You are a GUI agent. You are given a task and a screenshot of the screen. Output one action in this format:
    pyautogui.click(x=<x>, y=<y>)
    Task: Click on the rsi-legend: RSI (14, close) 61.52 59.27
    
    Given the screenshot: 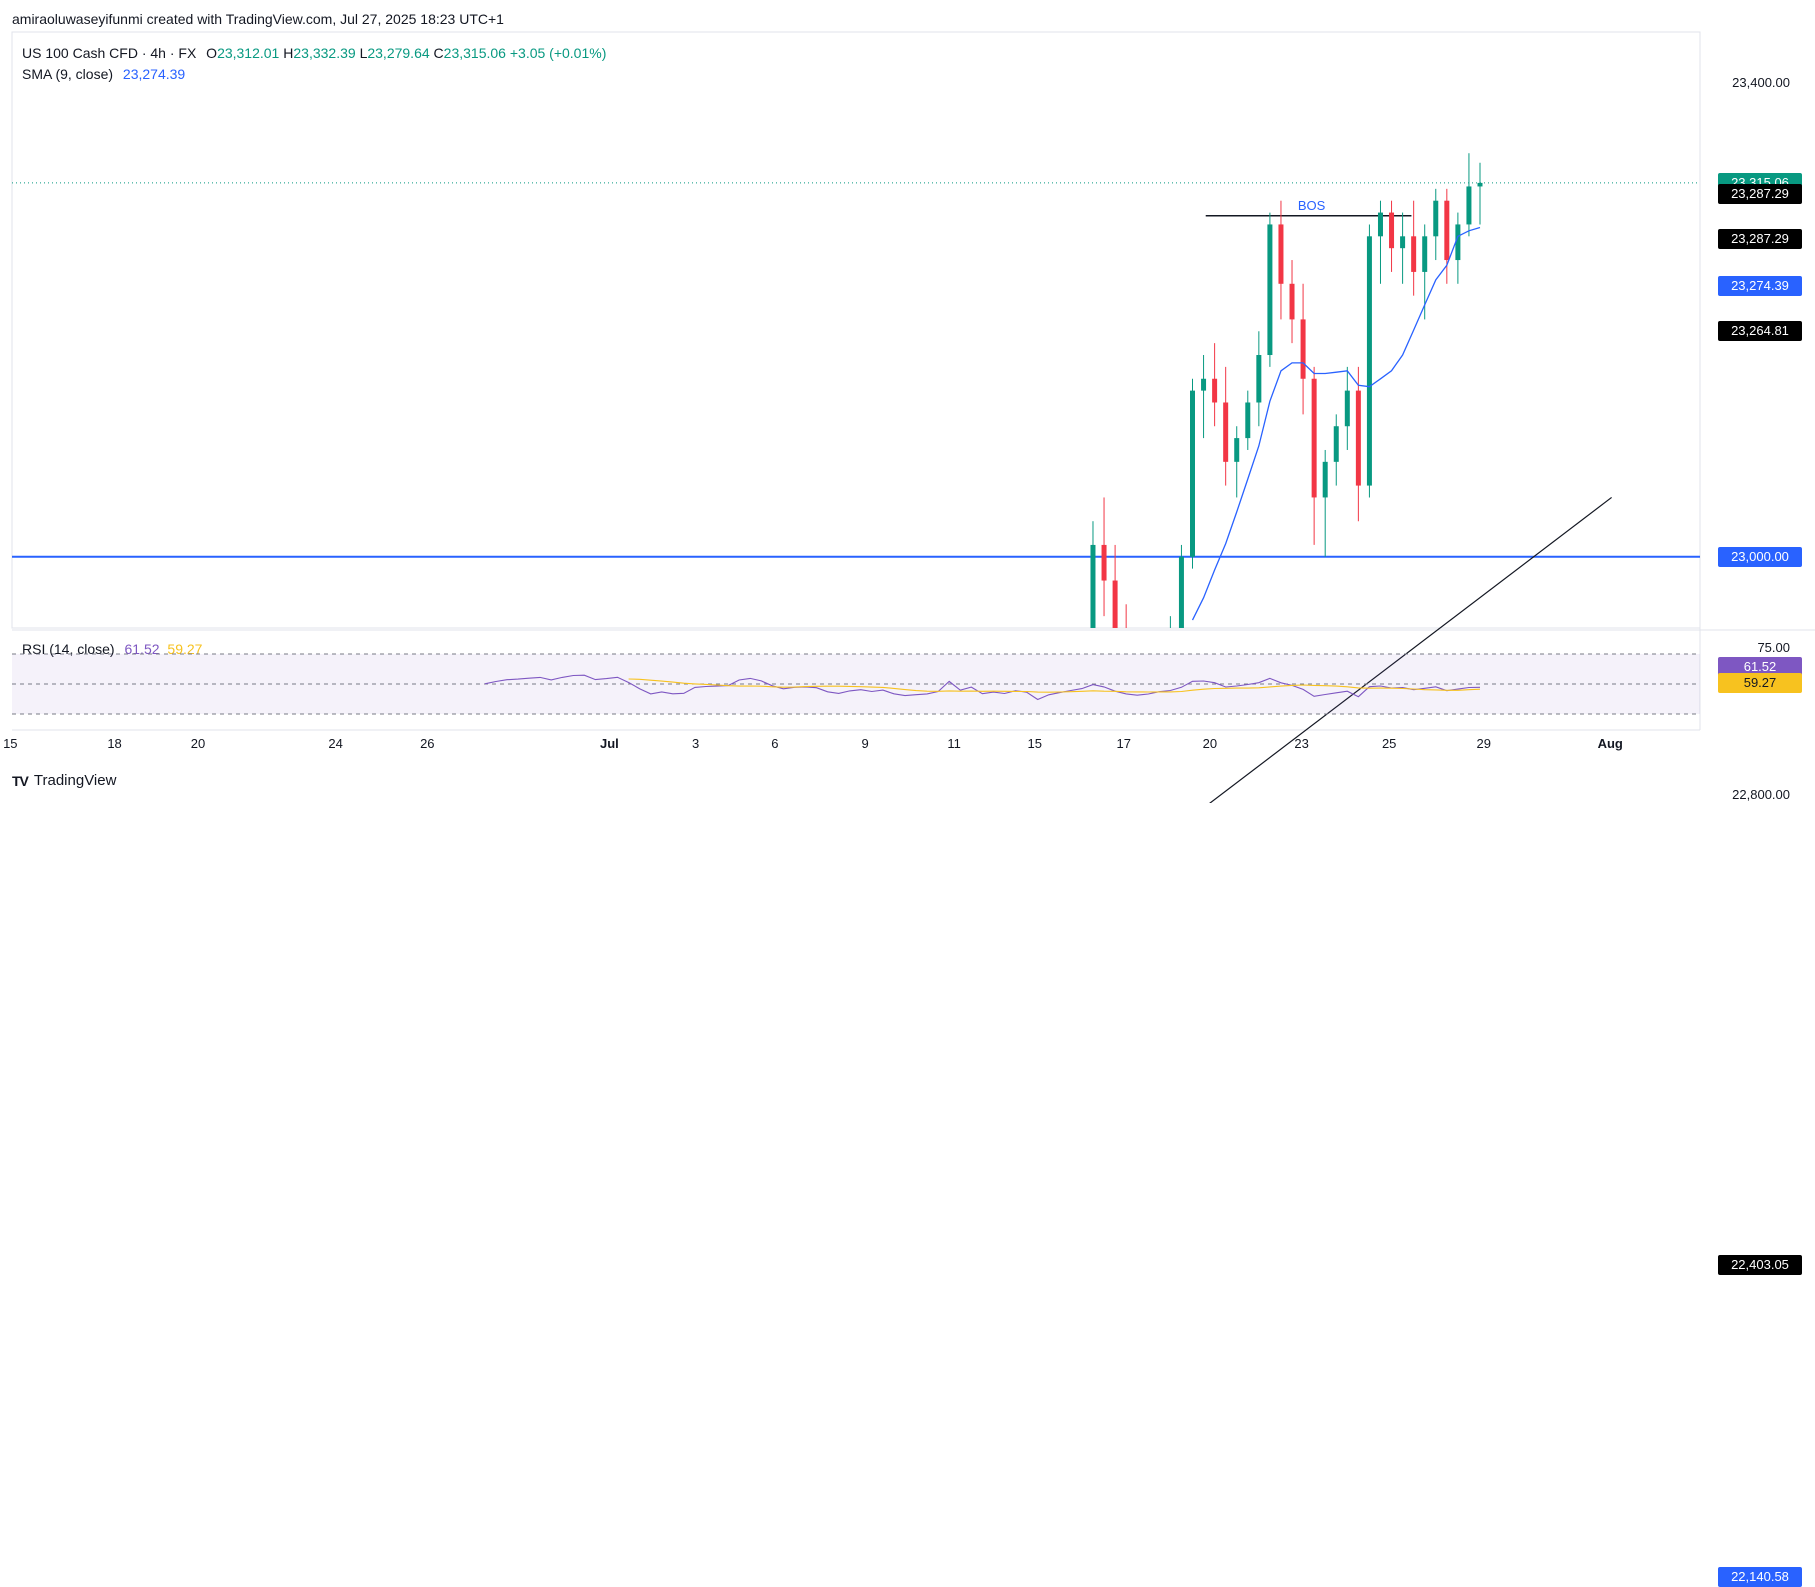 What is the action you would take?
    pyautogui.click(x=112, y=649)
    